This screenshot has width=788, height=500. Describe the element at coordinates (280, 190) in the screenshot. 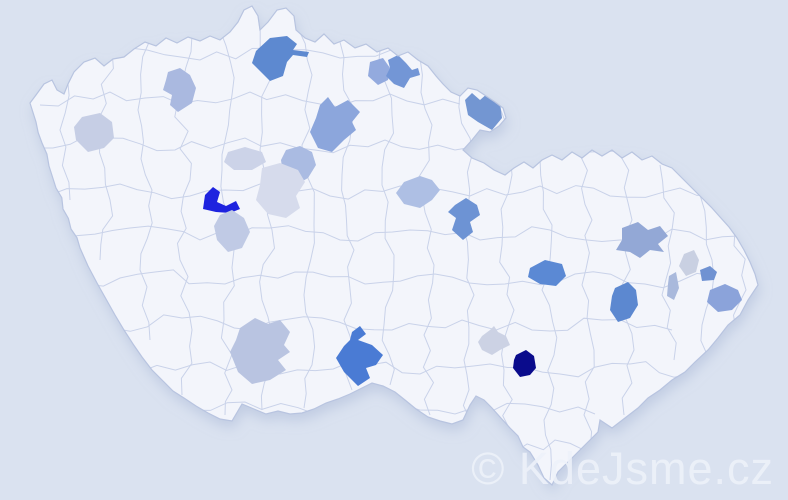

I see `district-highlight-h10` at that location.